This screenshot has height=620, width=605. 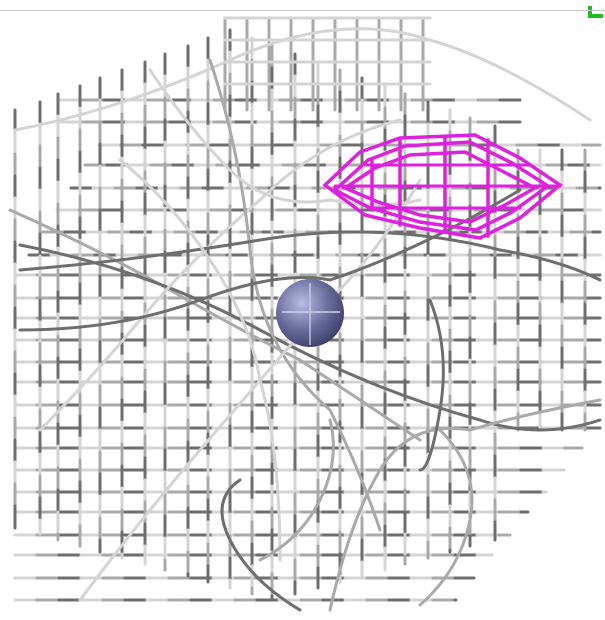 What do you see at coordinates (302, 10) in the screenshot?
I see `top-divider` at bounding box center [302, 10].